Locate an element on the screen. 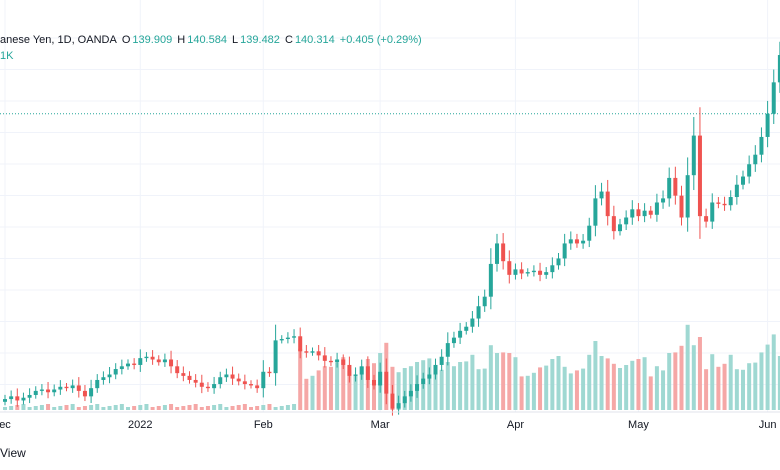  volume-value: 1K is located at coordinates (7, 56).